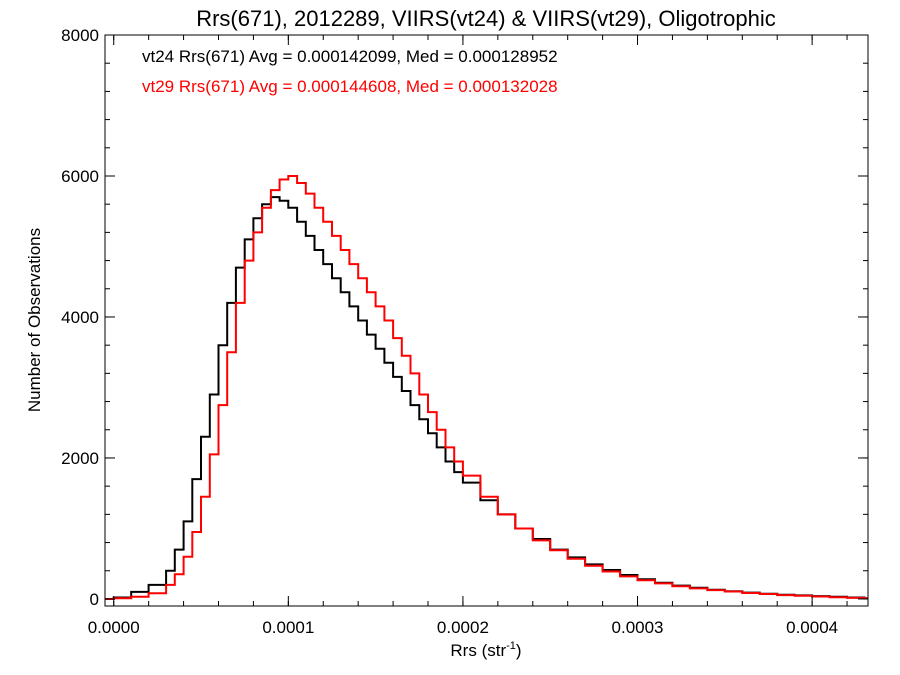 This screenshot has width=900, height=675. I want to click on y-tick-label: 6000, so click(80, 176).